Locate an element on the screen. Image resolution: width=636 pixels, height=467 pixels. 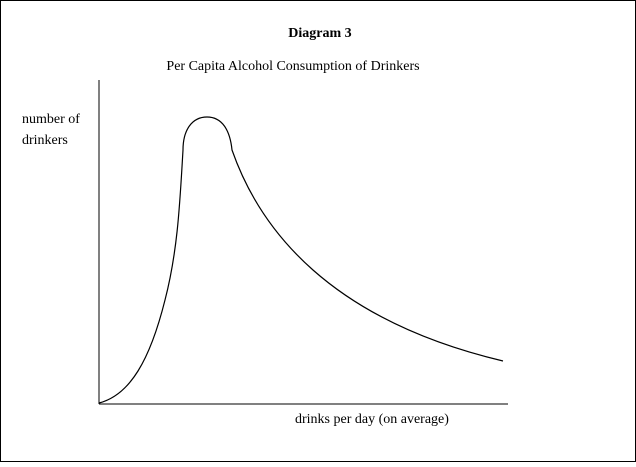
title: Diagram 3 is located at coordinates (319, 33).